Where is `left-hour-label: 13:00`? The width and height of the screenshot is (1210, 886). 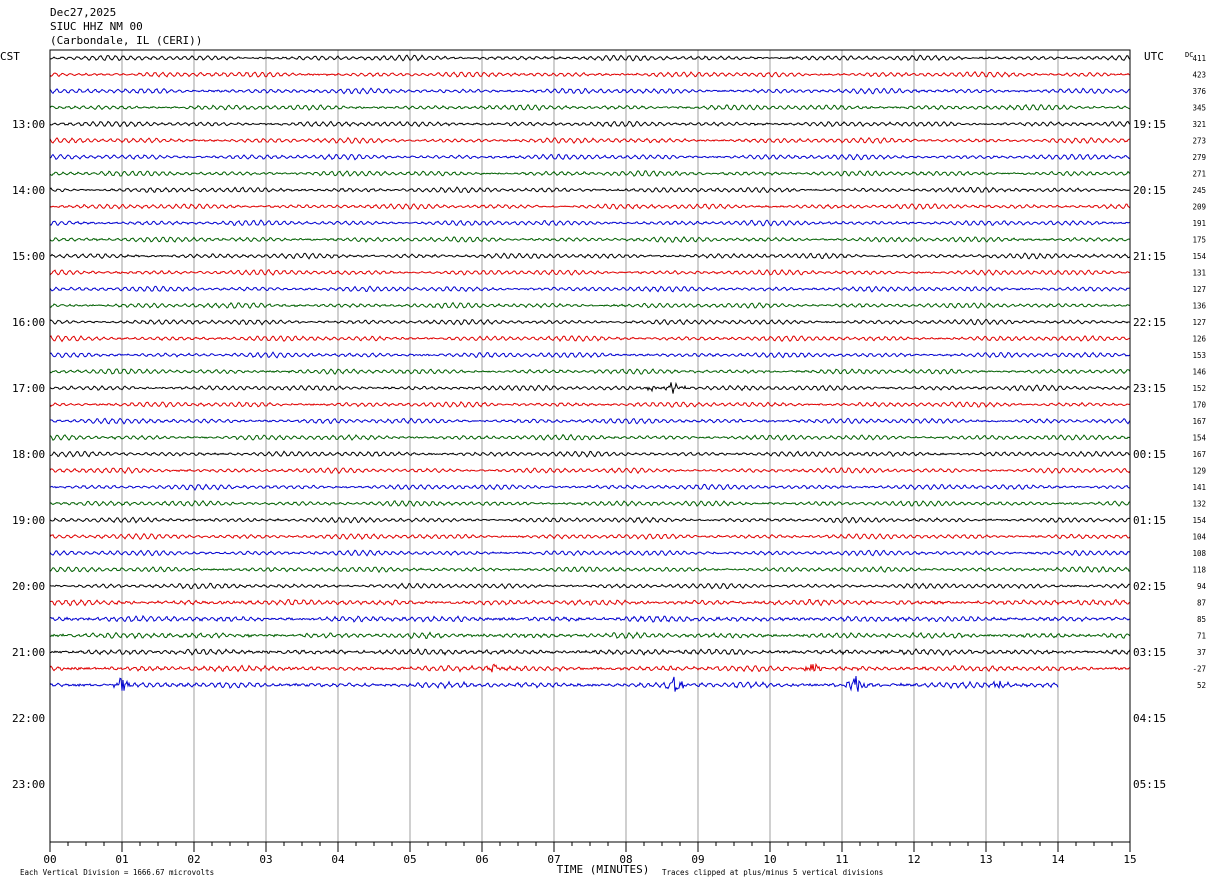 left-hour-label: 13:00 is located at coordinates (28, 124).